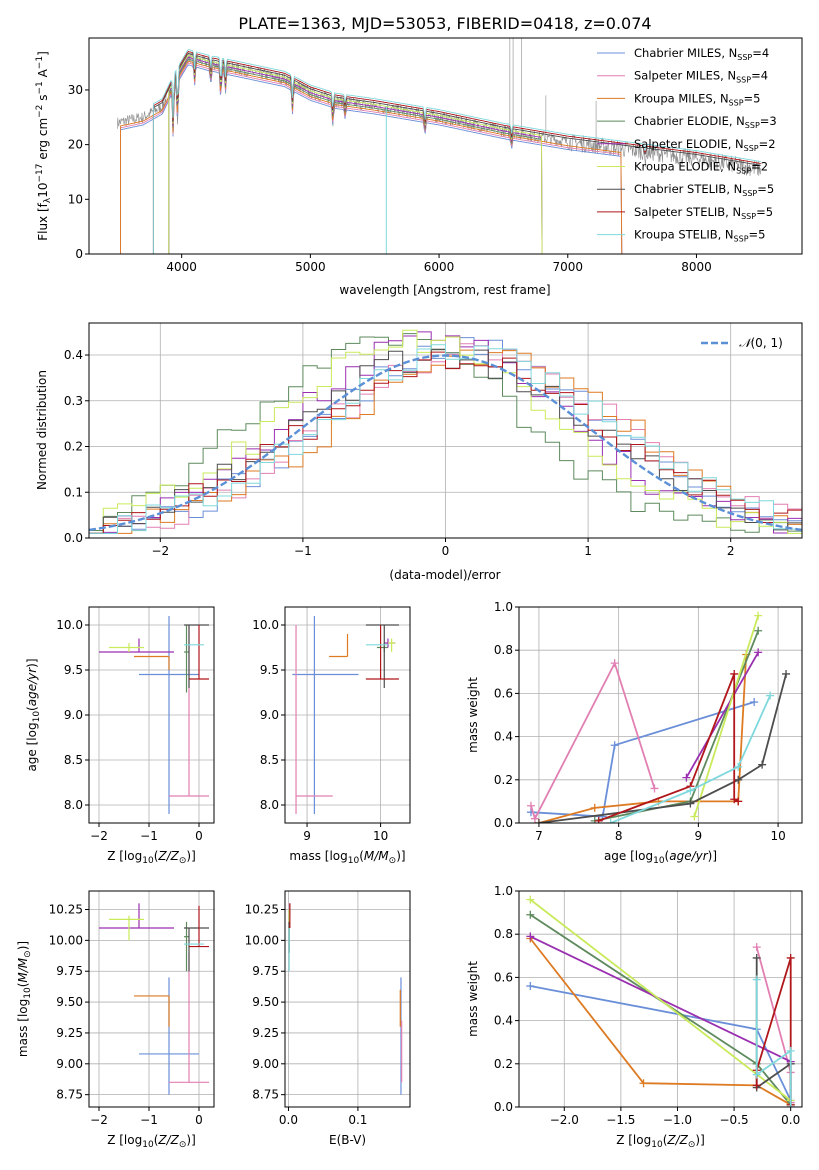 The height and width of the screenshot is (1170, 819). I want to click on model-spectrum-kroupa_elodie, so click(355, 154).